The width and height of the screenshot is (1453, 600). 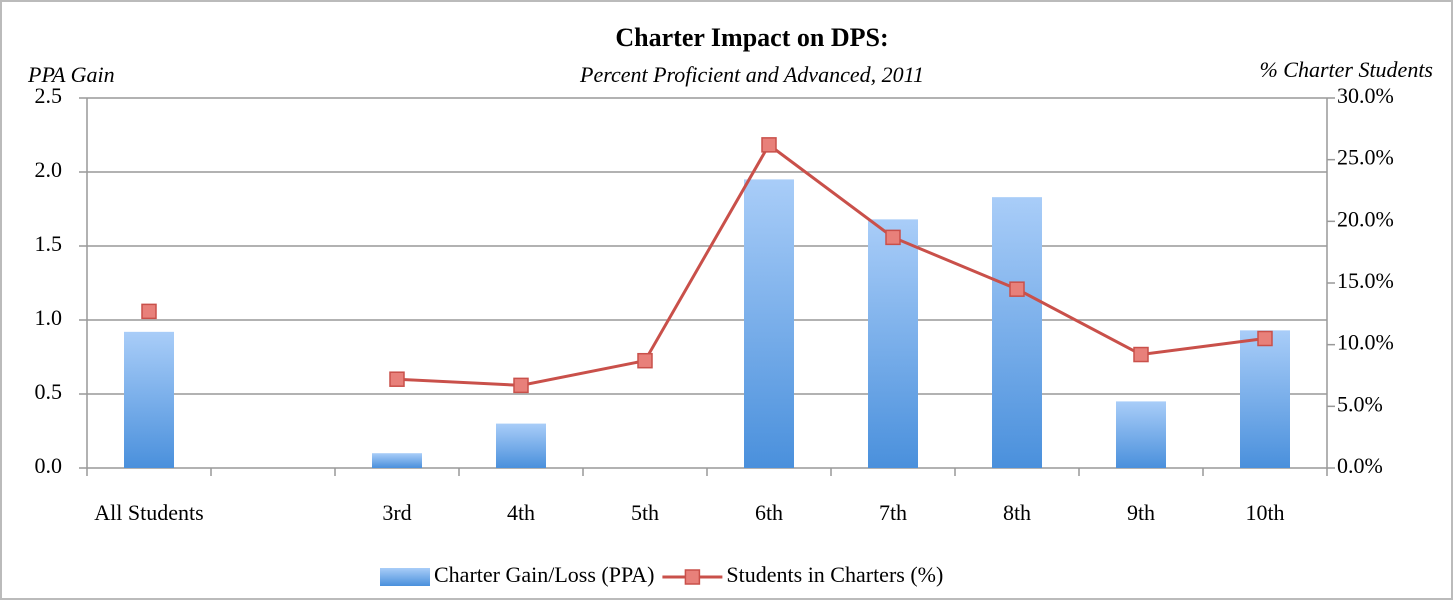 I want to click on x-tick-label: 9th, so click(x=1141, y=512).